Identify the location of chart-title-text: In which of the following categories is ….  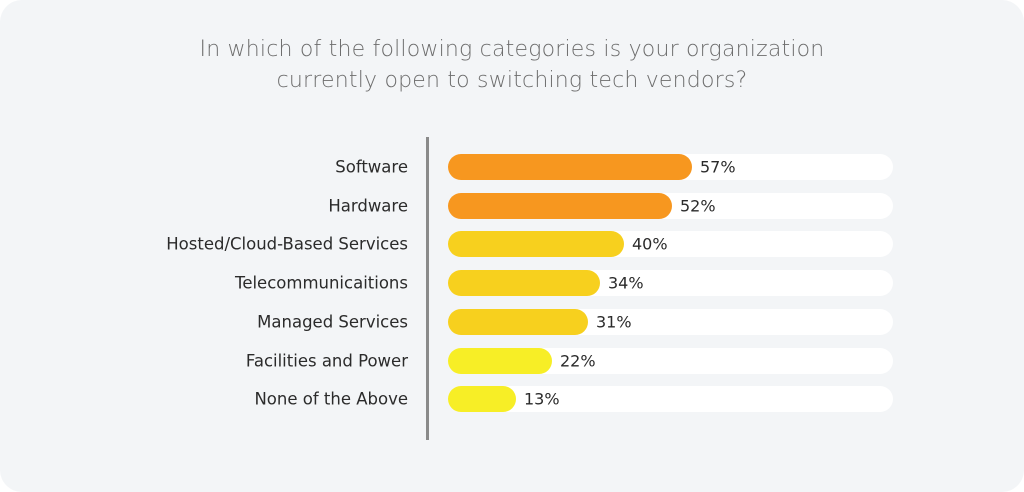
(512, 65).